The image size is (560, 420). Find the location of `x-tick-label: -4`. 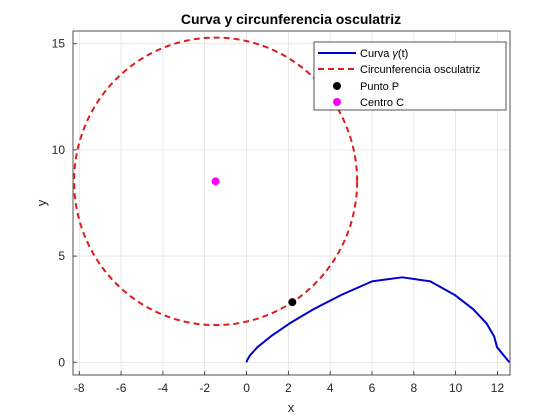

x-tick-label: -4 is located at coordinates (163, 388).